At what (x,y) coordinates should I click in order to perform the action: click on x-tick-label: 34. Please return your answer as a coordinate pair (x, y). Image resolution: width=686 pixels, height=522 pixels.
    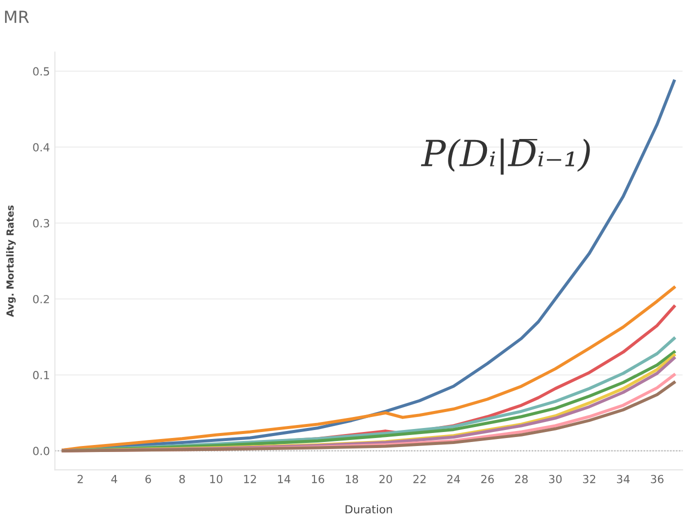
    Looking at the image, I should click on (623, 479).